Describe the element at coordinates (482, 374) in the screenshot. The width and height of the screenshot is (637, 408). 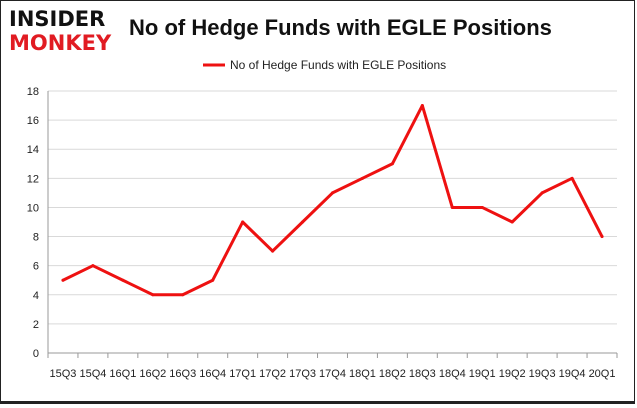
I see `x-tick-label: 19Q1` at that location.